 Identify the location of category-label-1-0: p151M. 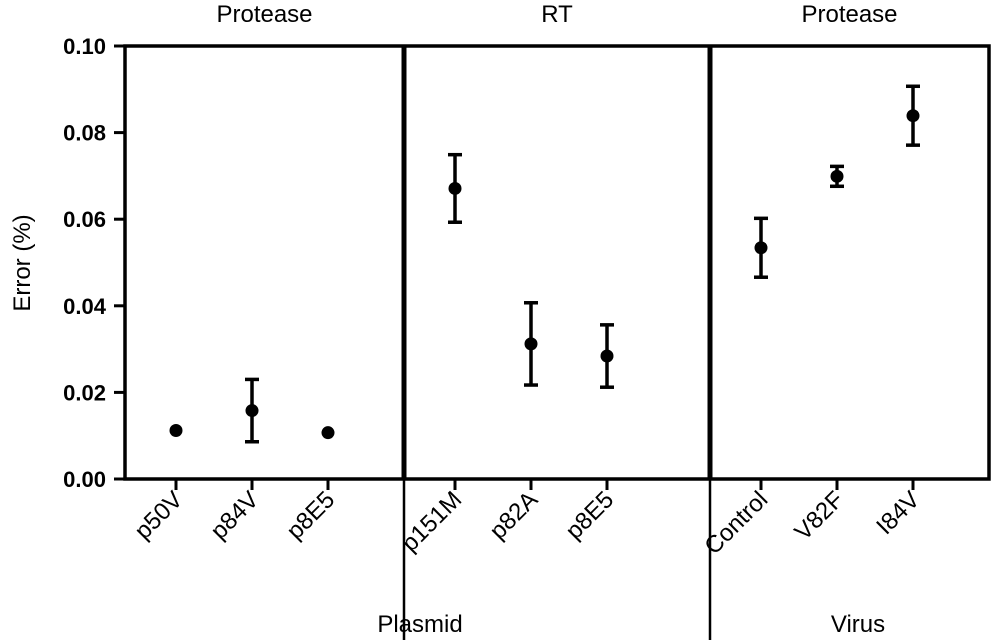
(431, 521).